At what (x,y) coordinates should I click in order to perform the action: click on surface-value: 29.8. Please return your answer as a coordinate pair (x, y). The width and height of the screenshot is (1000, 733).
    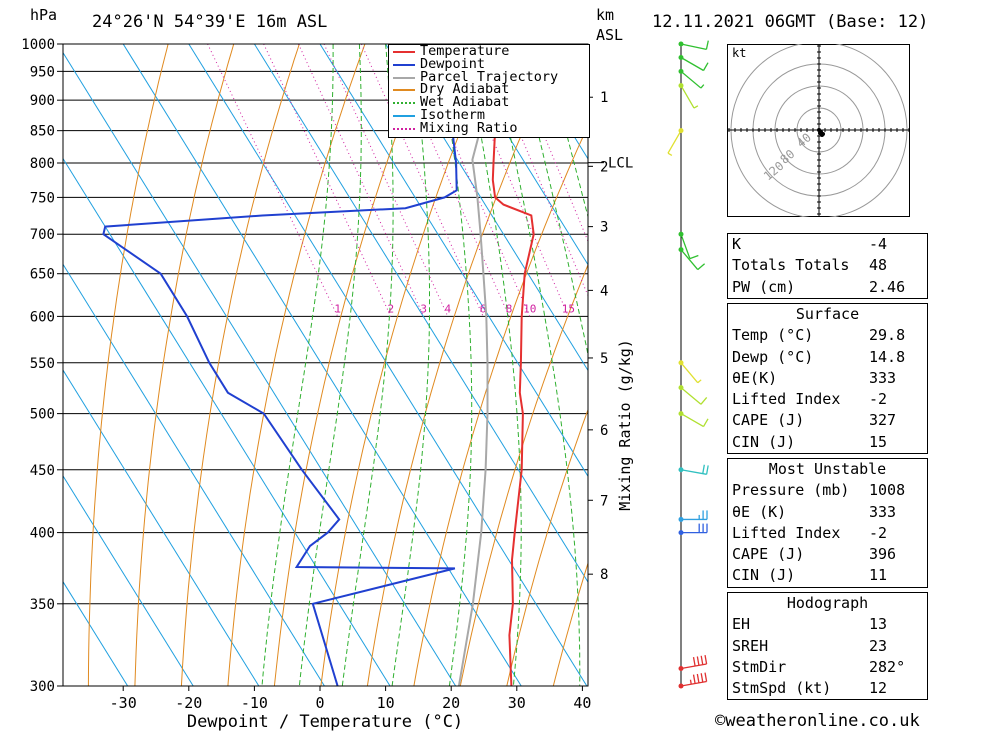
    Looking at the image, I should click on (887, 335).